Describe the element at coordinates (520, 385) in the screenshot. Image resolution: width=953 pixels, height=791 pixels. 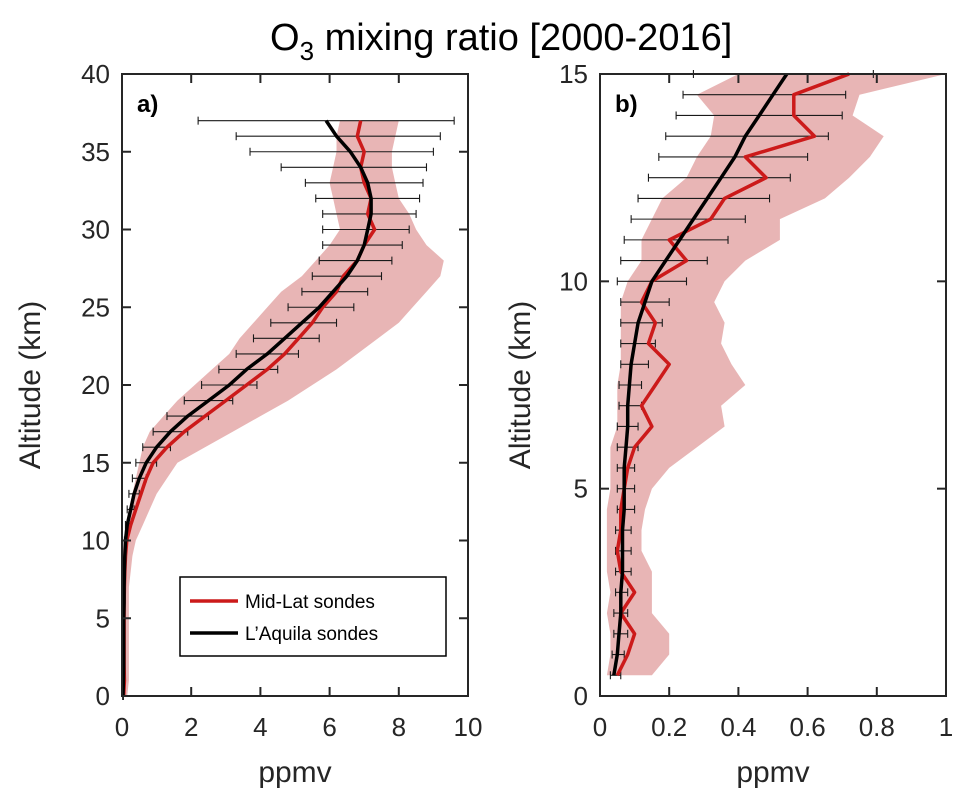
I see `y-axis-title-b: Altitude (km)` at that location.